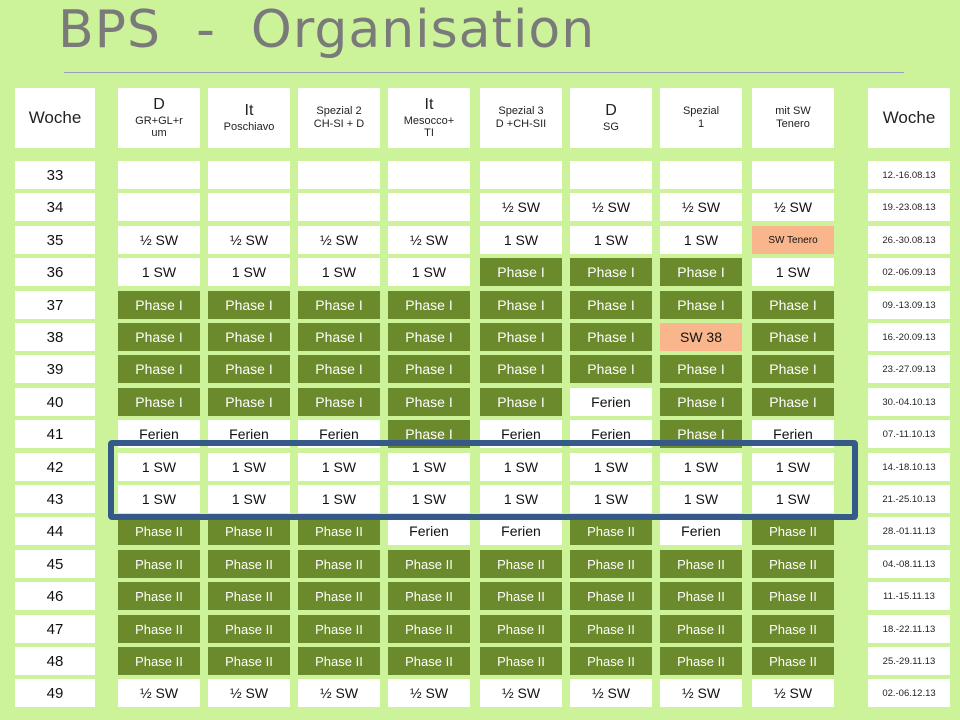 The height and width of the screenshot is (720, 960). Describe the element at coordinates (909, 434) in the screenshot. I see `week-dates: 07.-11.10.13` at that location.